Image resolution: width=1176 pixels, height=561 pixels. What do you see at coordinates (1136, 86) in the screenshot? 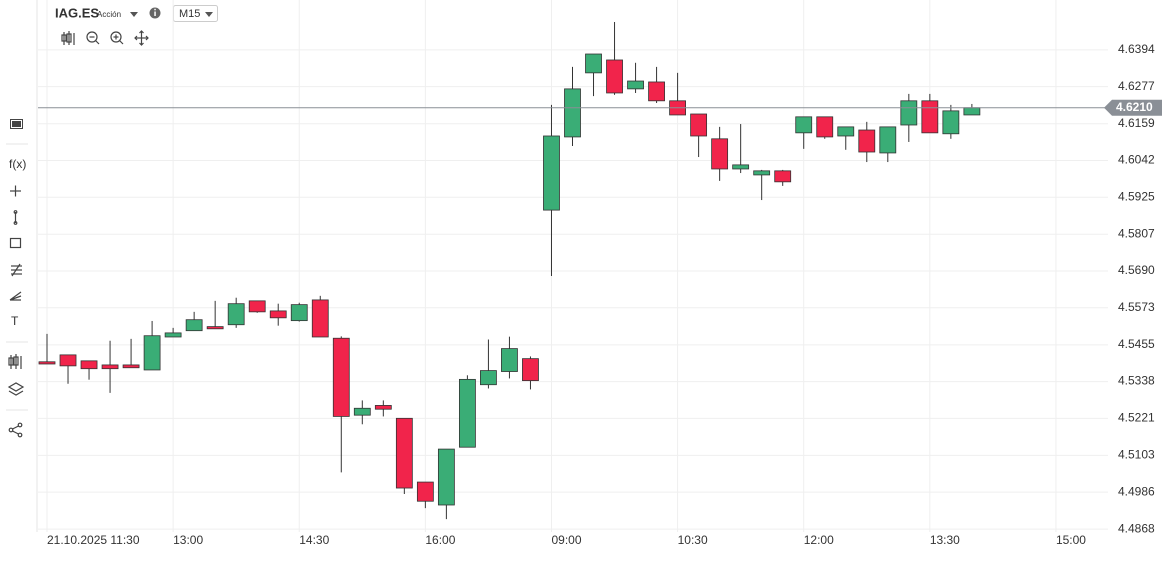
I see `y-tick-label: 4.6277` at bounding box center [1136, 86].